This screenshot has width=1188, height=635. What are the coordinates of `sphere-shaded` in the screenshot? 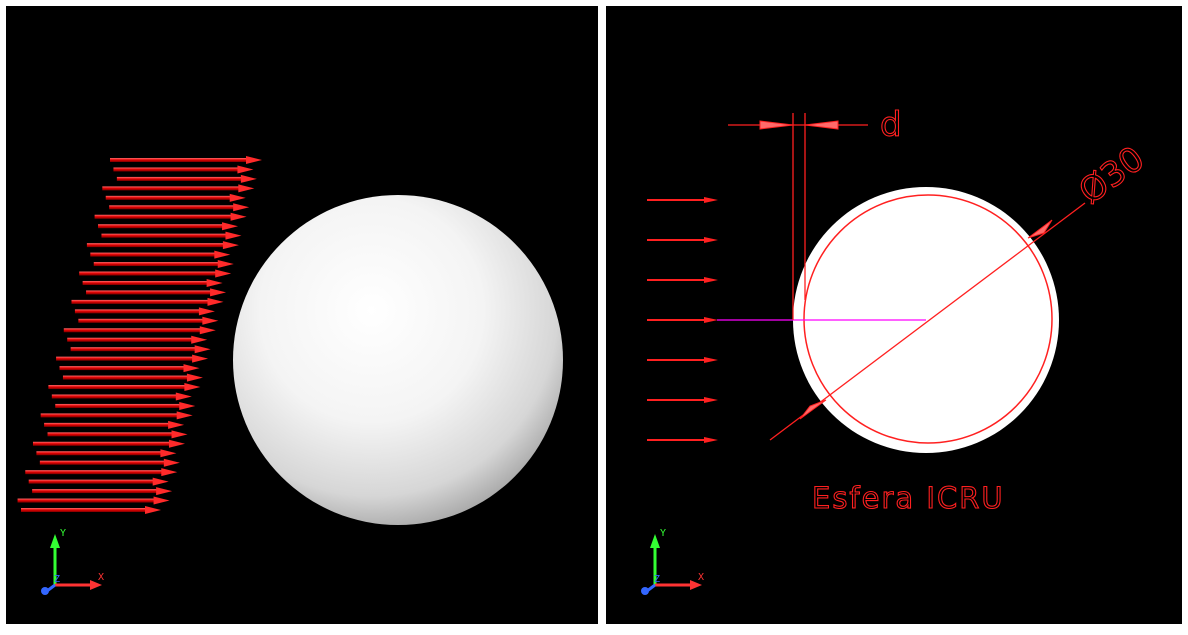 It's located at (398, 360).